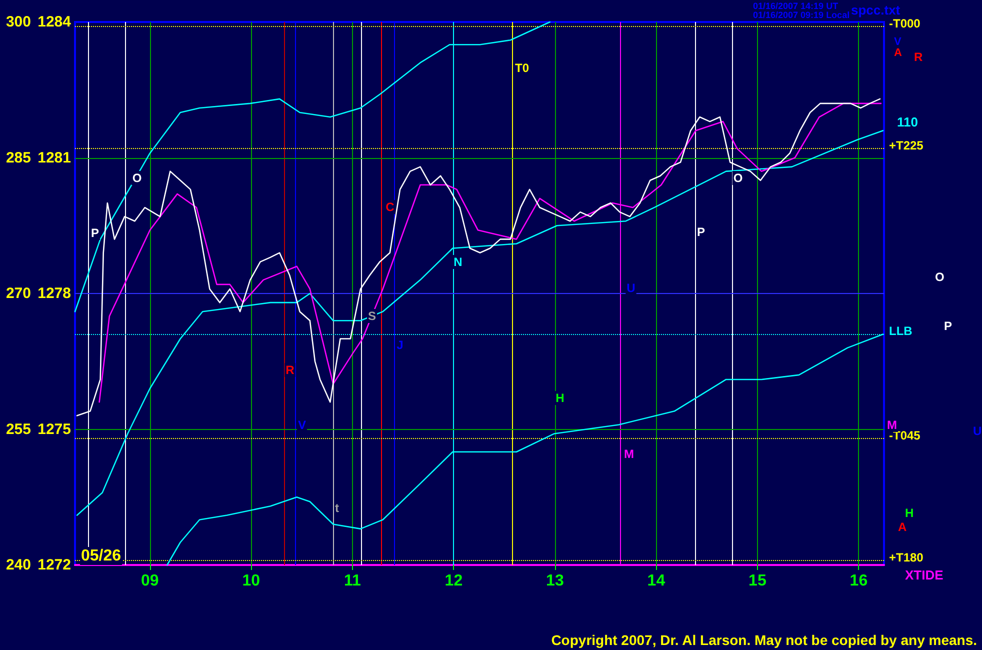  I want to click on ref-line-label: +T225, so click(906, 145).